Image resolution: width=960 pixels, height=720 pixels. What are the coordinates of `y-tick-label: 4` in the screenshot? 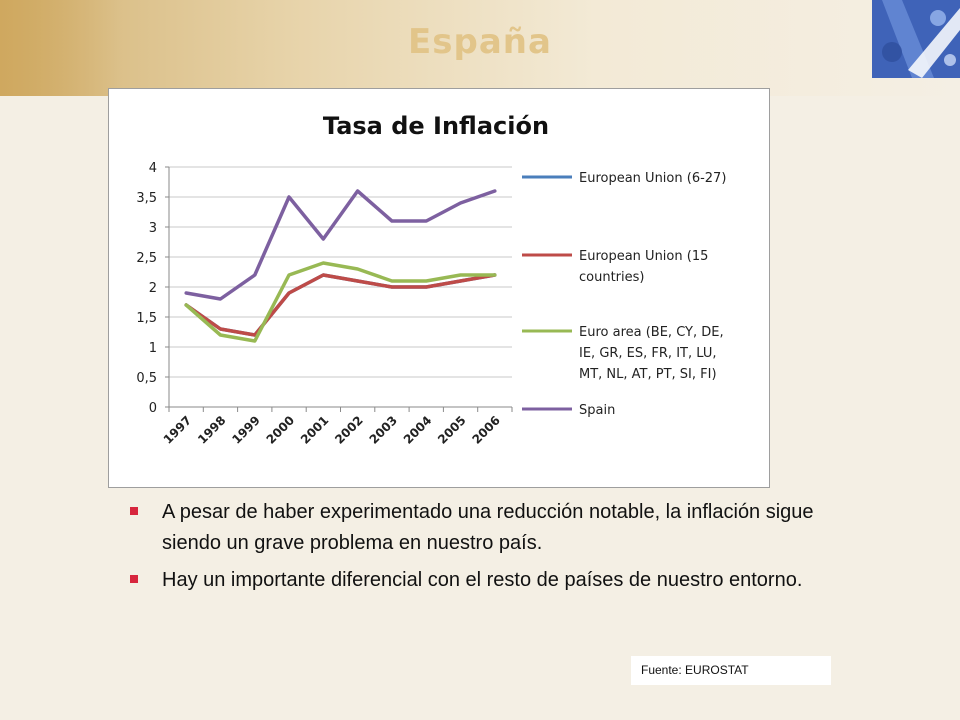 It's located at (153, 168).